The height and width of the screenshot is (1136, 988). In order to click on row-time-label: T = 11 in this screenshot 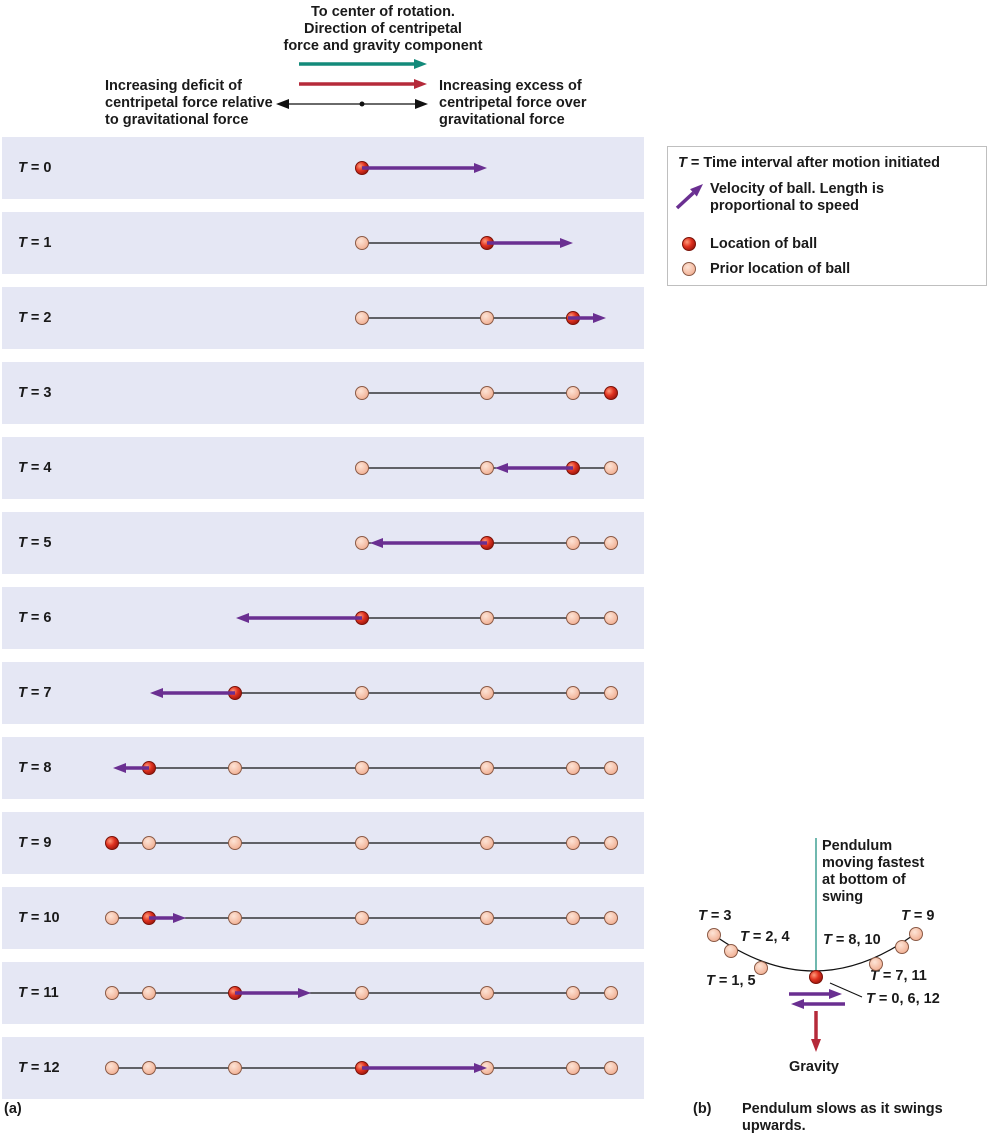, I will do `click(38, 993)`.